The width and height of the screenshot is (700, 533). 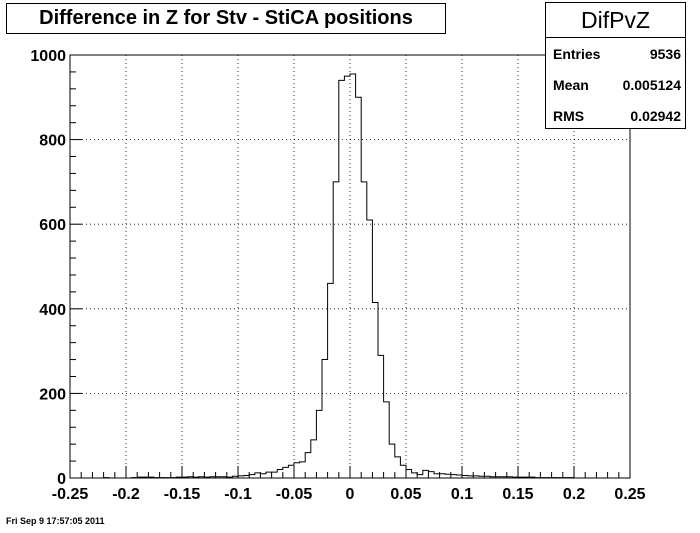 What do you see at coordinates (517, 494) in the screenshot?
I see `x-tick-label: 0.15` at bounding box center [517, 494].